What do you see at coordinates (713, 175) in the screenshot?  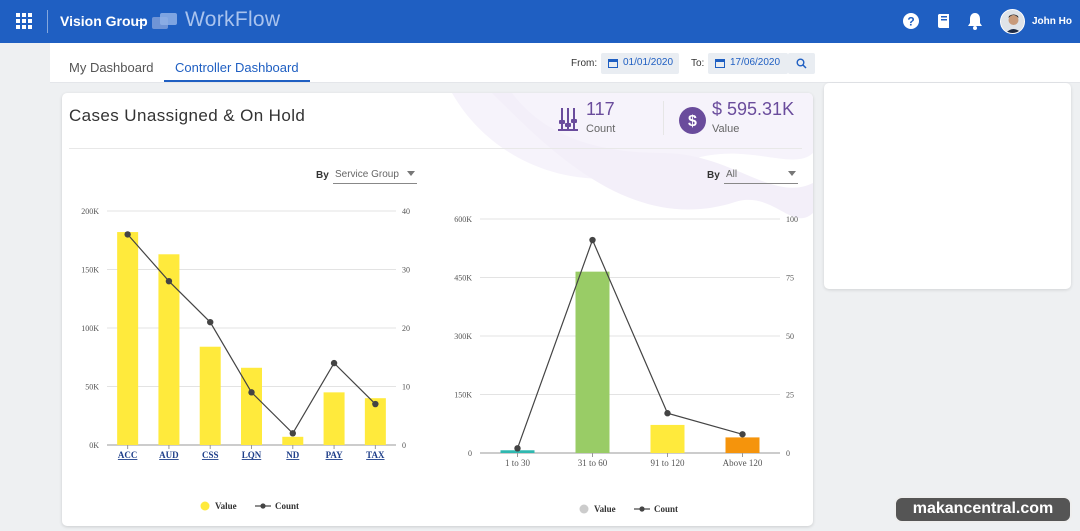 I see `right-by-label: By` at bounding box center [713, 175].